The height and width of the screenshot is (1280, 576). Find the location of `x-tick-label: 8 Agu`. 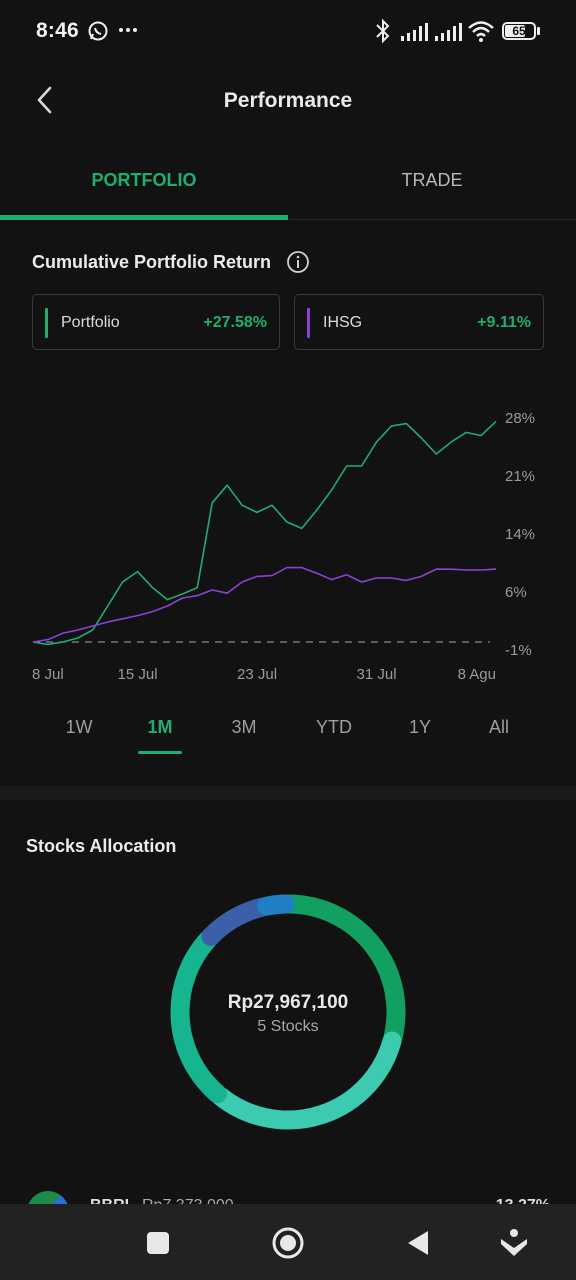

x-tick-label: 8 Agu is located at coordinates (477, 674).